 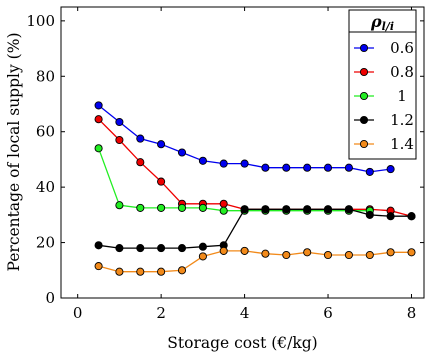 I want to click on y-tick-label: 0, so click(x=50, y=298).